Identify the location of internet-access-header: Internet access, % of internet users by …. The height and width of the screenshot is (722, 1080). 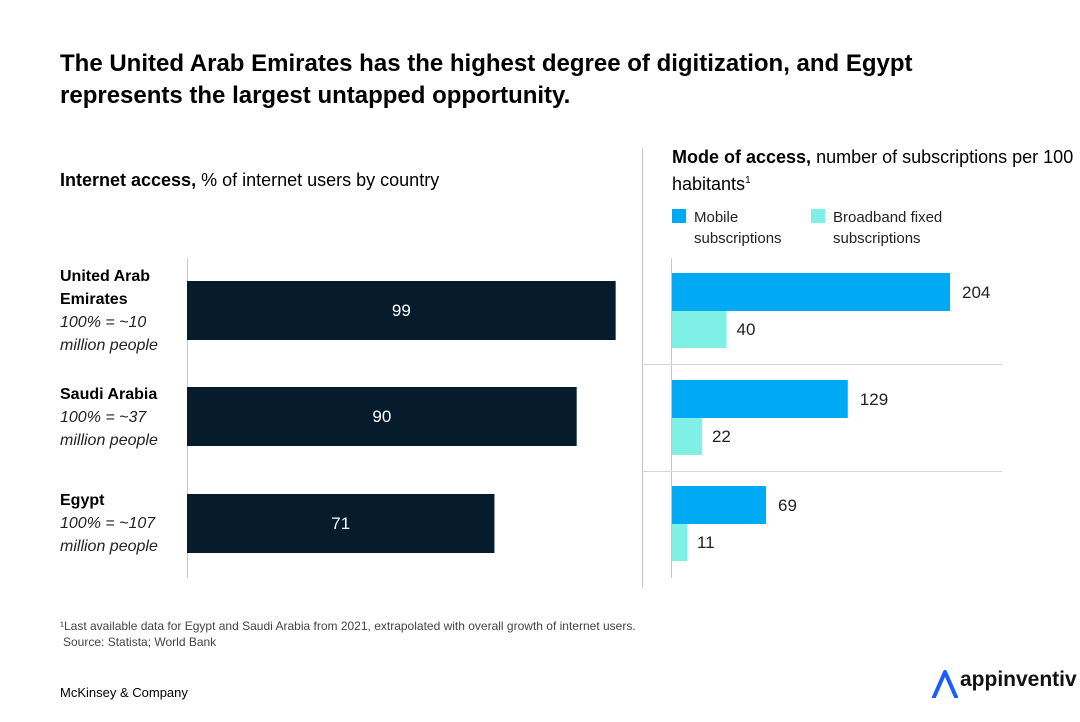
(249, 180).